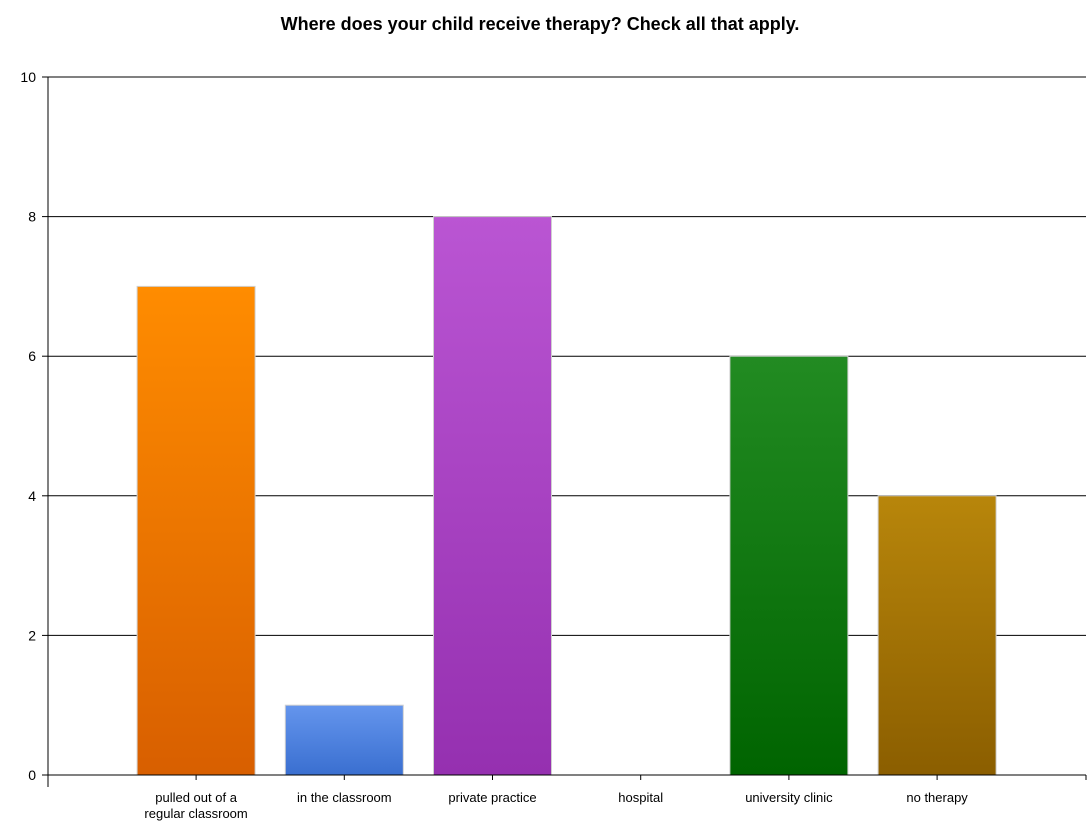 The width and height of the screenshot is (1091, 822). Describe the element at coordinates (195, 813) in the screenshot. I see `x-category-label-line: regular classroom` at that location.